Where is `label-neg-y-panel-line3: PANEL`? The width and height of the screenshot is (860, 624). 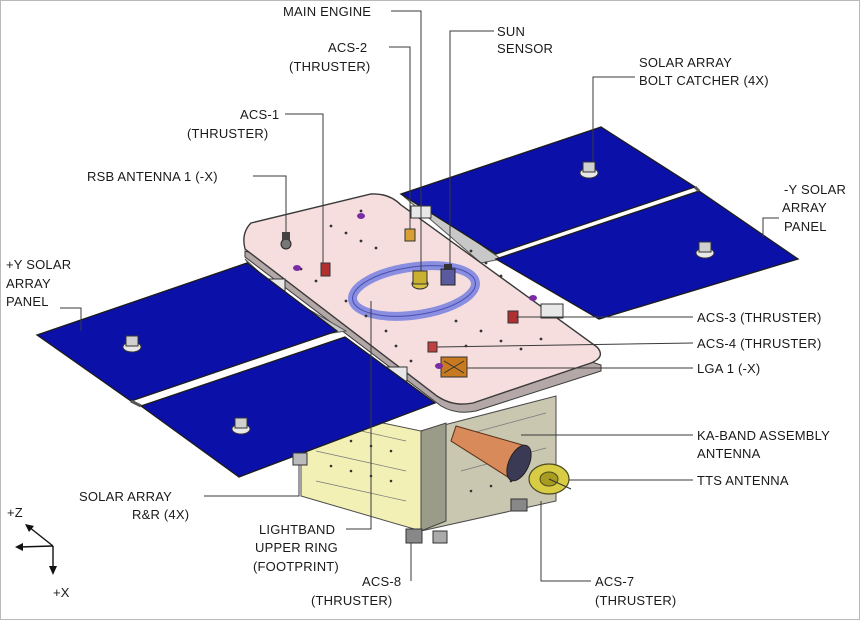 label-neg-y-panel-line3: PANEL is located at coordinates (805, 226).